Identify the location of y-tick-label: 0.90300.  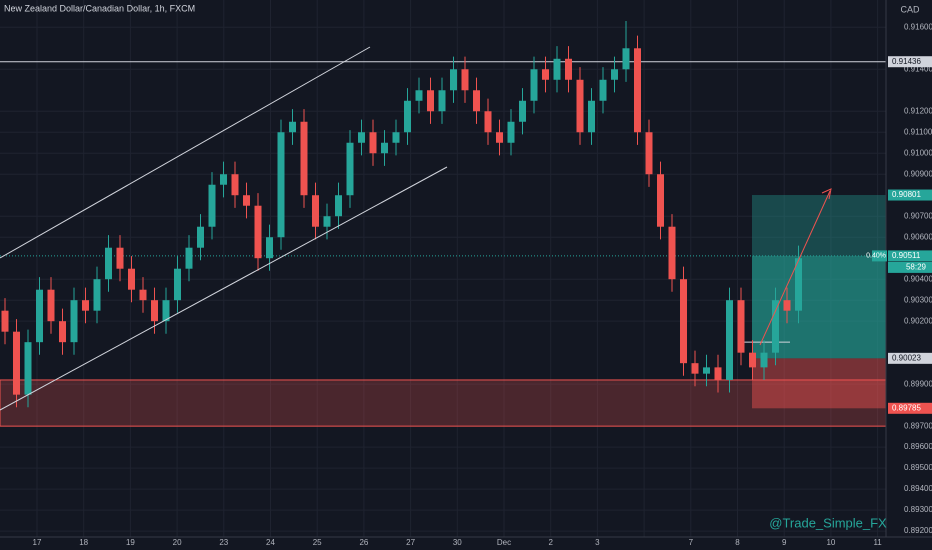
(918, 299).